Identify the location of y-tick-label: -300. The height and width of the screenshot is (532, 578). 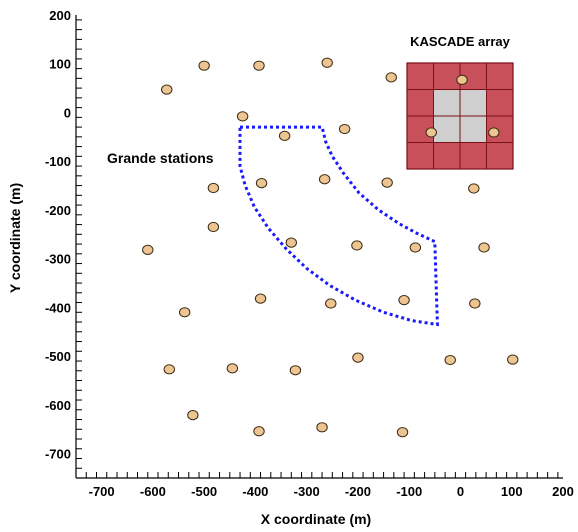
(58, 259).